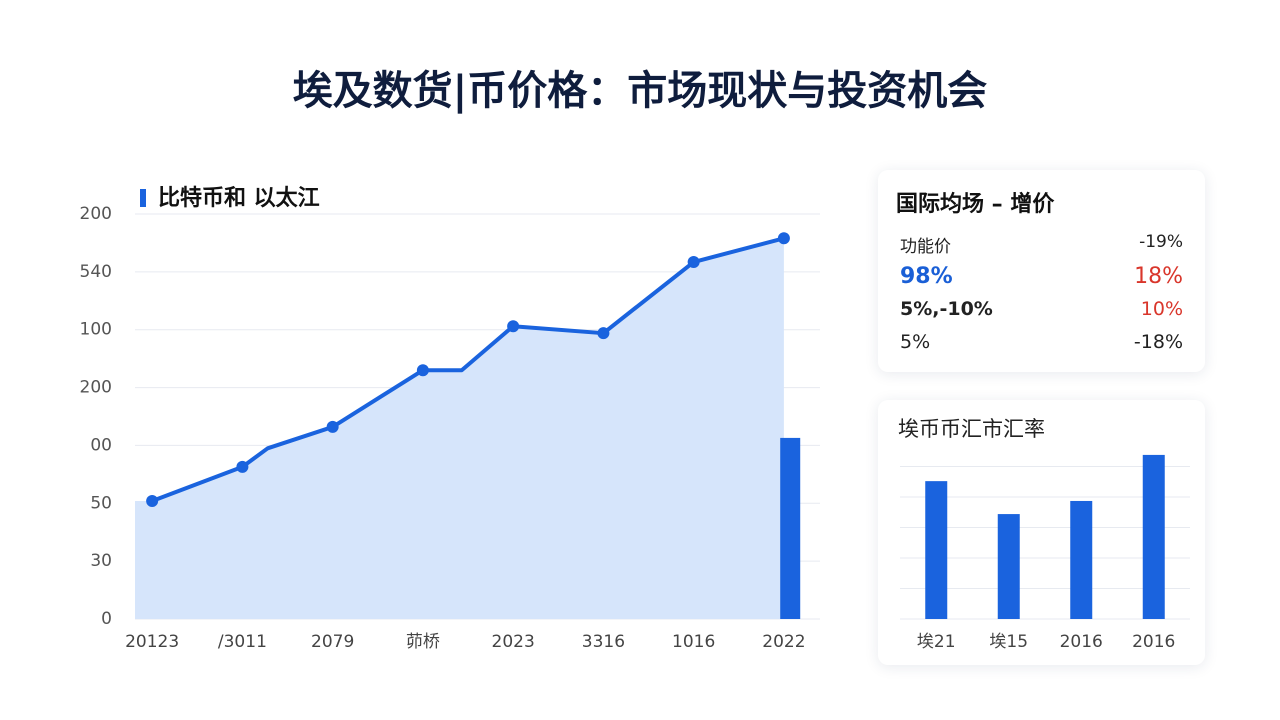  What do you see at coordinates (1041, 279) in the screenshot?
I see `card-row: 98% 18%` at bounding box center [1041, 279].